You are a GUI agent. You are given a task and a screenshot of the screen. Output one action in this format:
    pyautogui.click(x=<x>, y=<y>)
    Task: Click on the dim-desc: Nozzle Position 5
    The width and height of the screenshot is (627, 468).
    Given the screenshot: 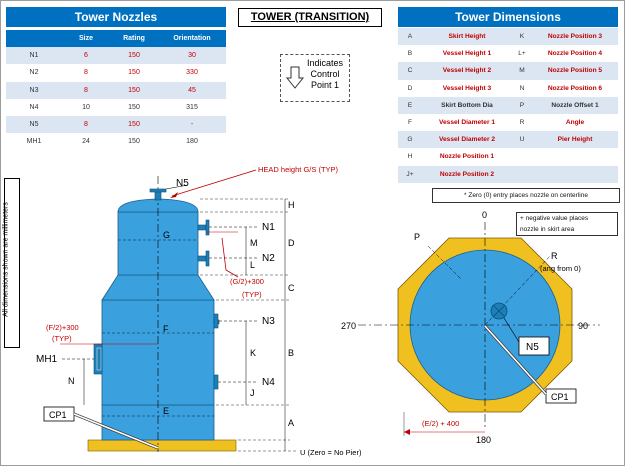 What is the action you would take?
    pyautogui.click(x=575, y=71)
    